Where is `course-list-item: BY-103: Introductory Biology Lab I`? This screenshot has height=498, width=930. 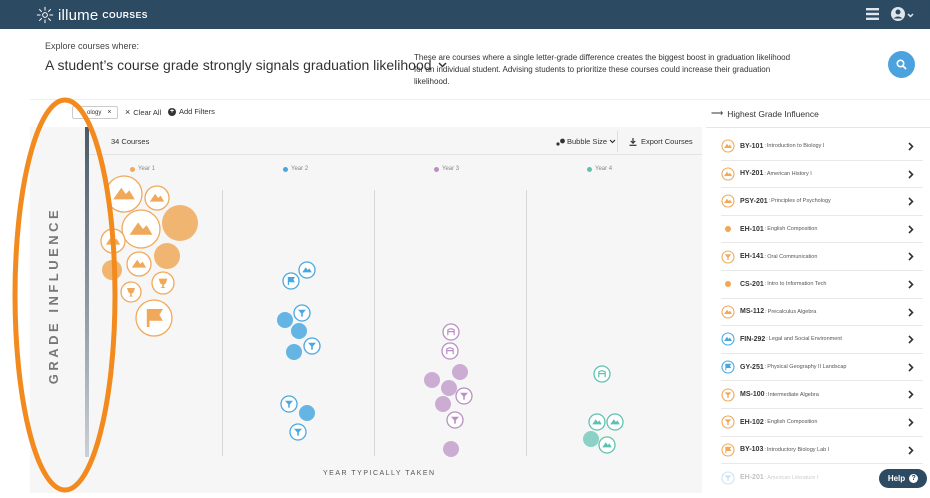 course-list-item: BY-103: Introductory Biology Lab I is located at coordinates (822, 451).